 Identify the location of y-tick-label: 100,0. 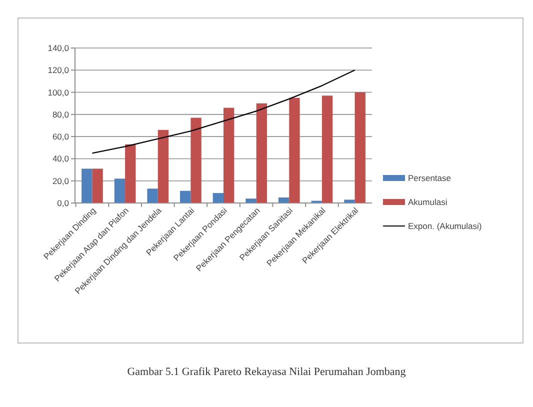
(59, 92).